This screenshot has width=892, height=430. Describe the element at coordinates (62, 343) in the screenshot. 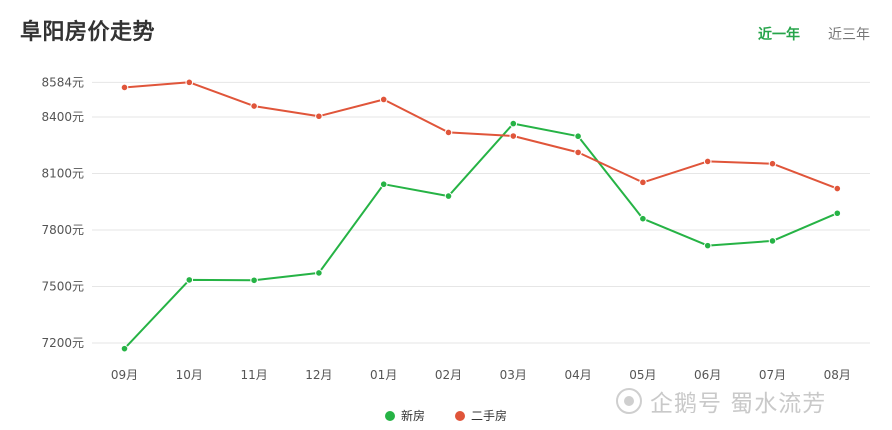

I see `y-tick-label: 7200元` at that location.